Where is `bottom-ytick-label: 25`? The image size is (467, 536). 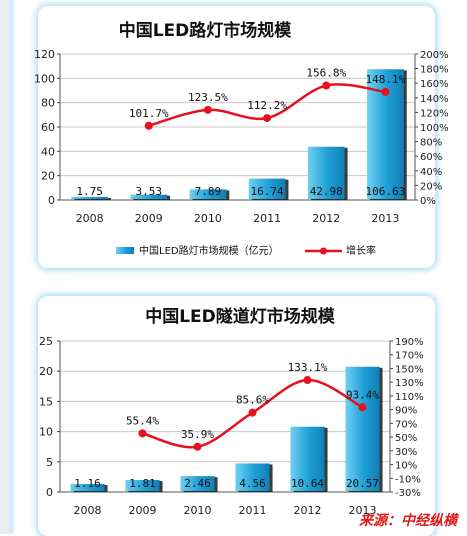
bottom-ytick-label: 25 is located at coordinates (46, 341).